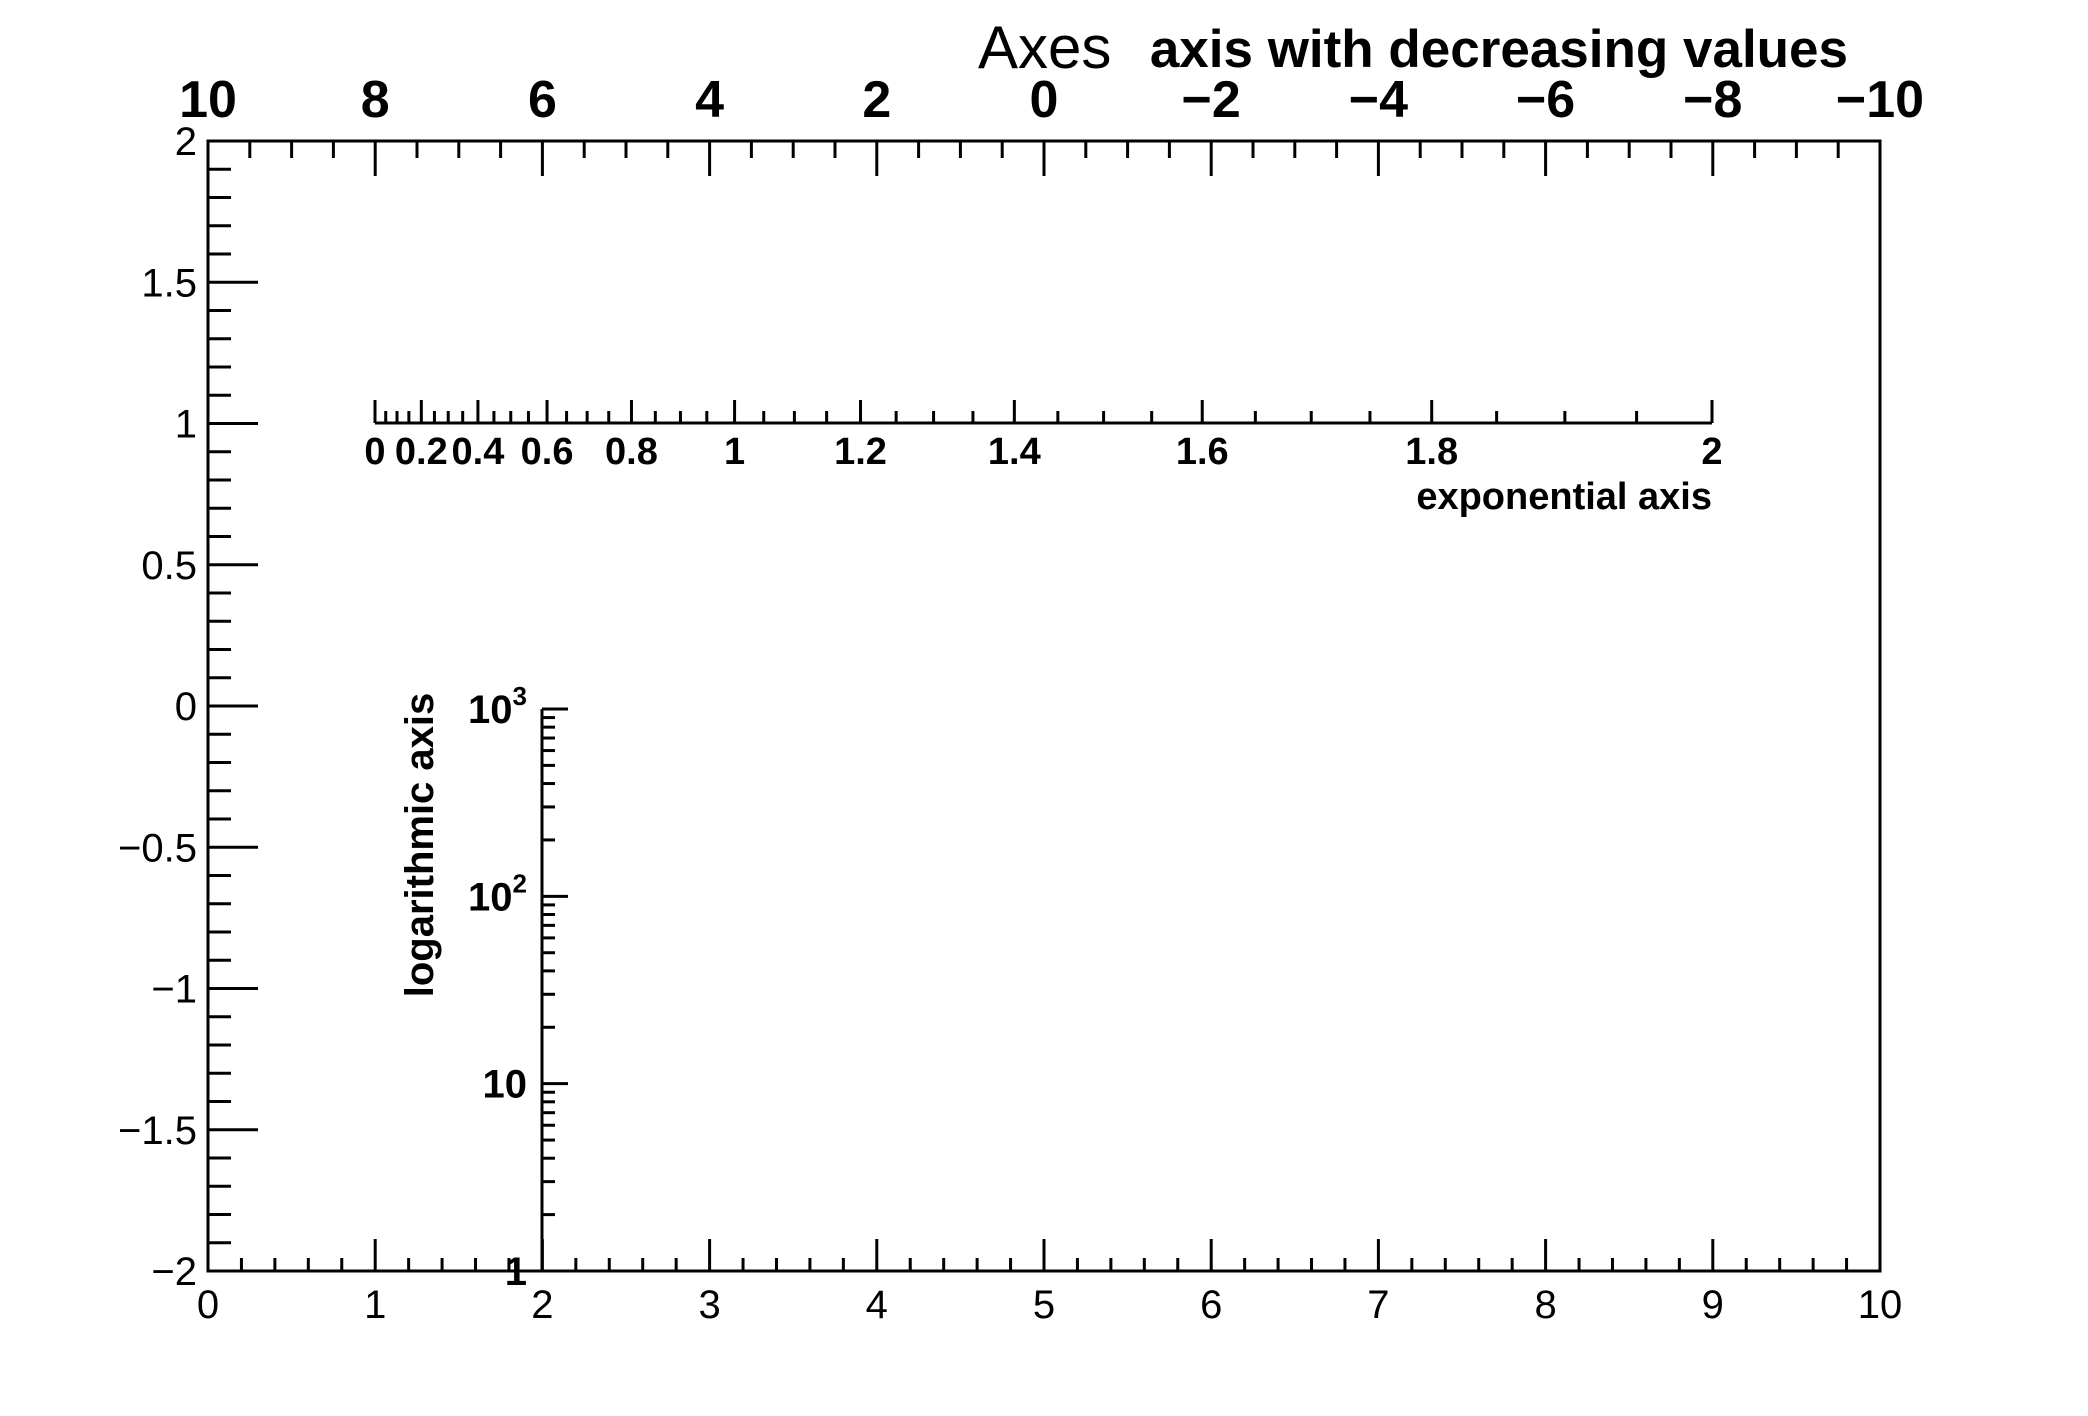  What do you see at coordinates (421, 452) in the screenshot?
I see `svg-text: 0.2` at bounding box center [421, 452].